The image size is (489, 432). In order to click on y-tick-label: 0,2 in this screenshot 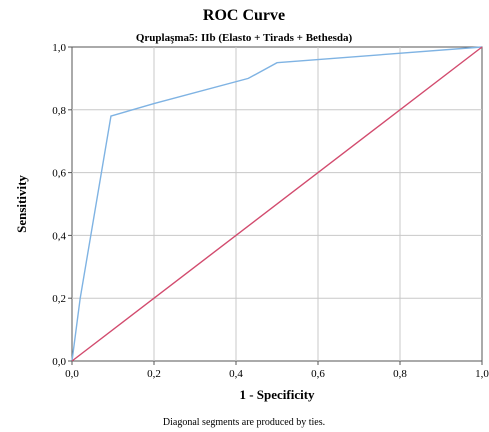, I will do `click(59, 299)`.